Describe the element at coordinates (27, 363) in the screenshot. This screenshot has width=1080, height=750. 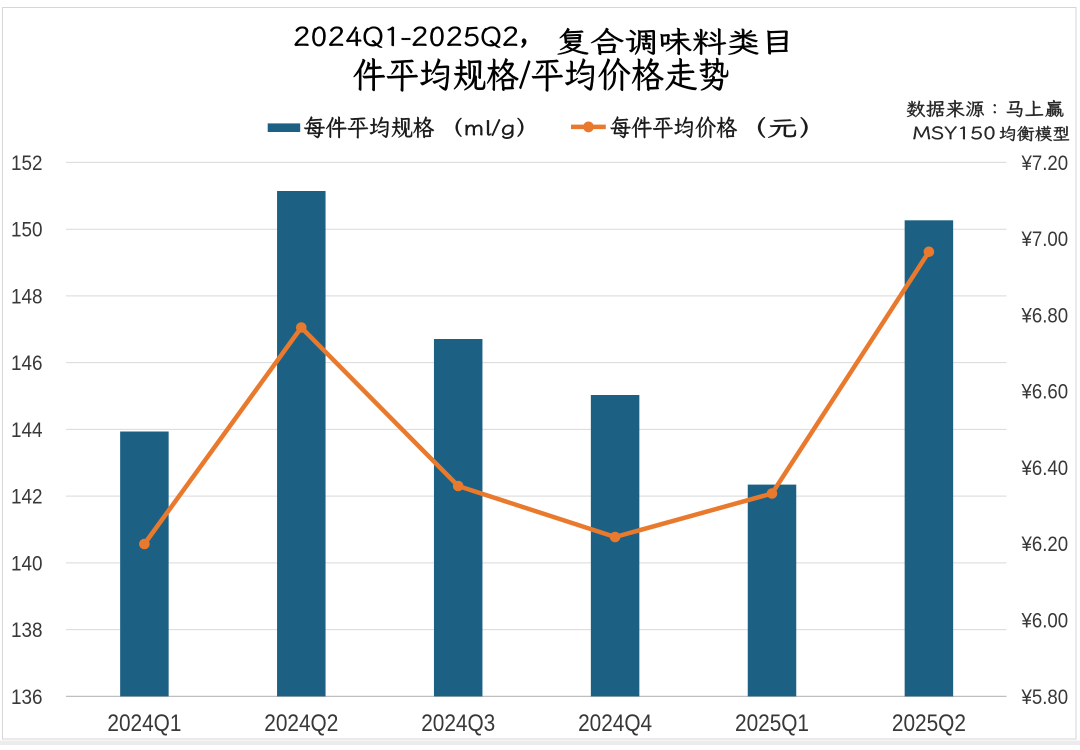
I see `svg-text: 146` at that location.